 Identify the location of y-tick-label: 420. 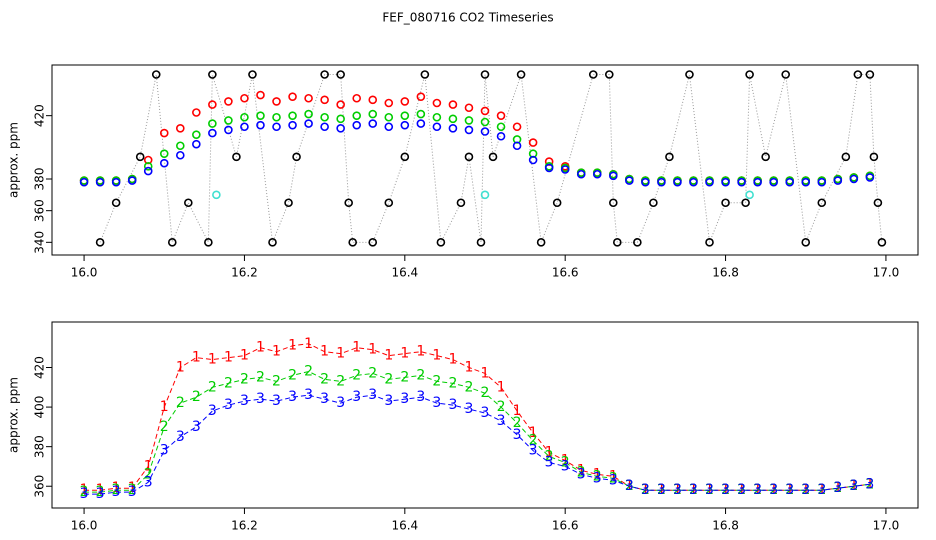
(40, 115).